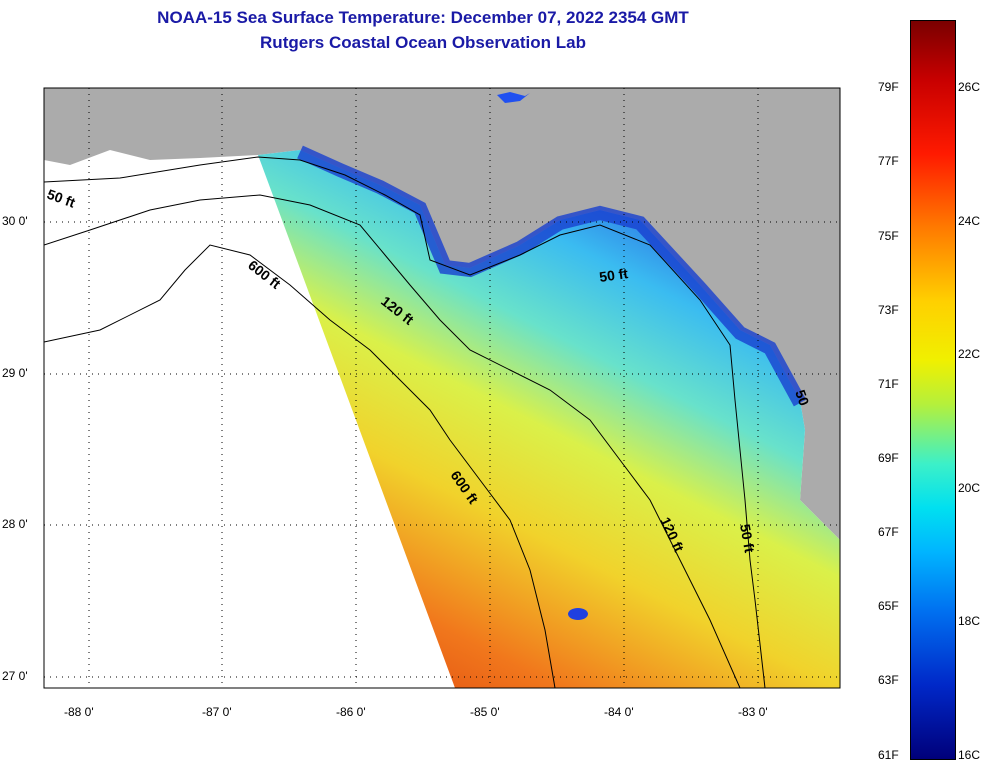  I want to click on colorbar, so click(933, 390).